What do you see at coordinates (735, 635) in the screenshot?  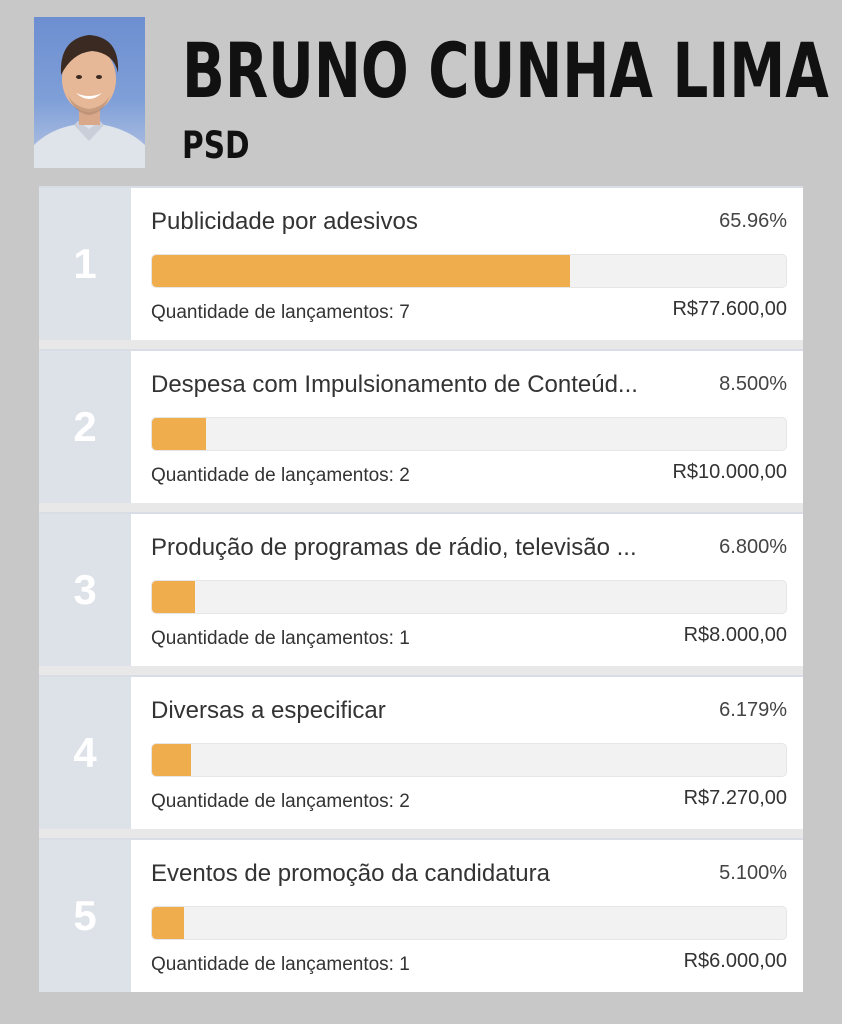 I see `expense-amount: R$8.000,00` at bounding box center [735, 635].